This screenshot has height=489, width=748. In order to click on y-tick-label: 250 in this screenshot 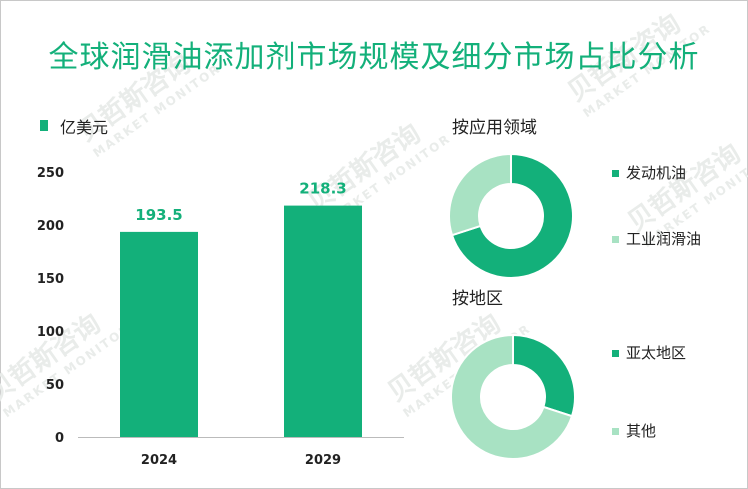, I will do `click(50, 173)`.